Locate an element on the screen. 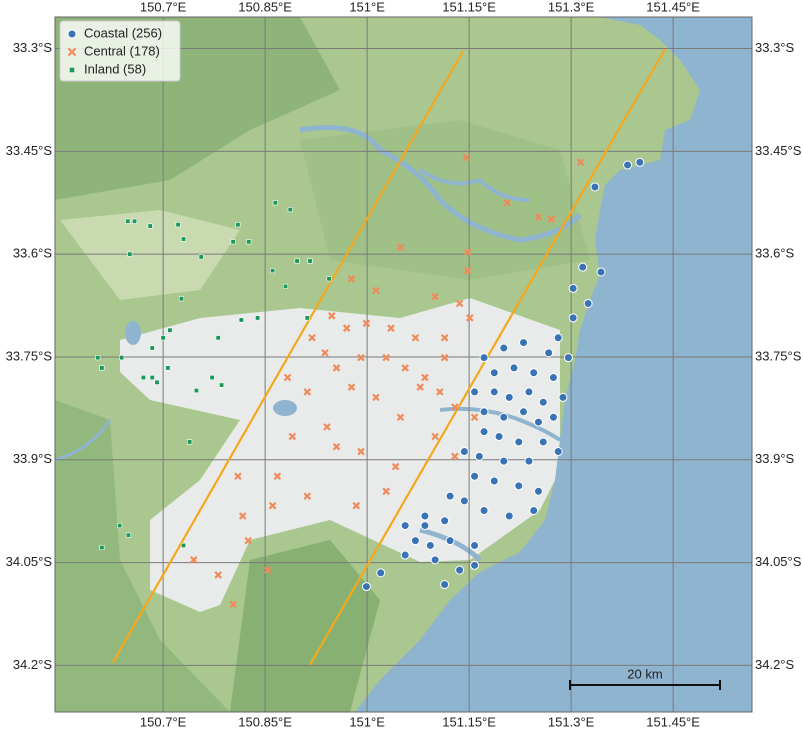  x-tick-label: 151°E is located at coordinates (367, 721).